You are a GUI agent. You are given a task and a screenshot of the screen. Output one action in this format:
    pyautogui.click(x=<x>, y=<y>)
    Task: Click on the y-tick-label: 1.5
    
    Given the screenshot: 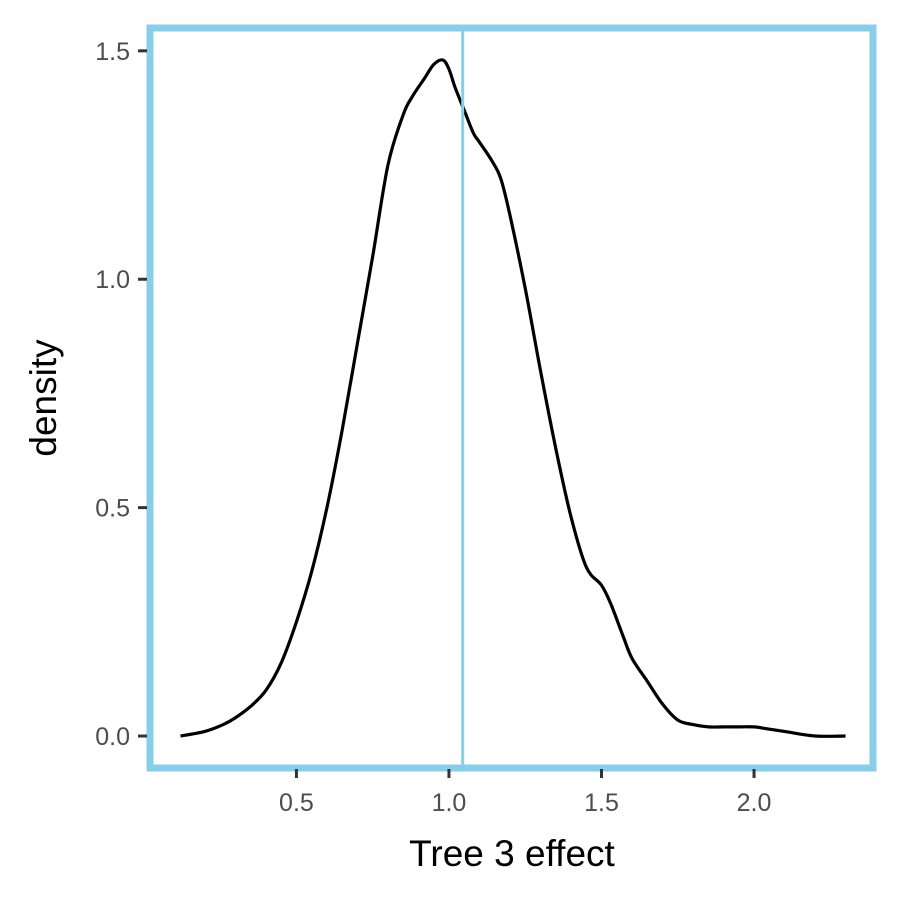 What is the action you would take?
    pyautogui.click(x=112, y=52)
    